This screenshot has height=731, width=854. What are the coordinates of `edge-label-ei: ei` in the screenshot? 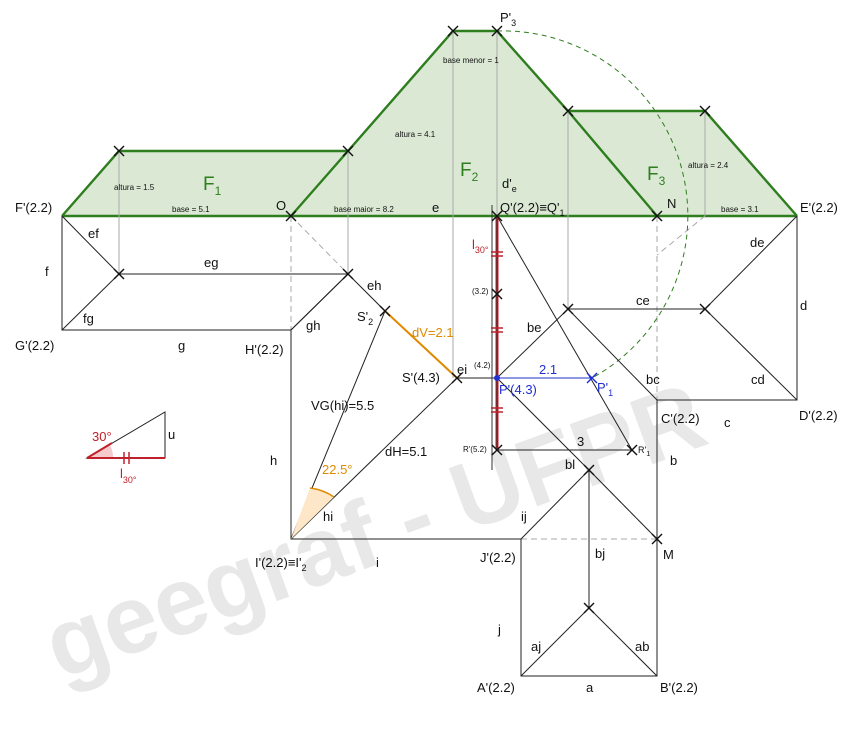 It's located at (462, 369).